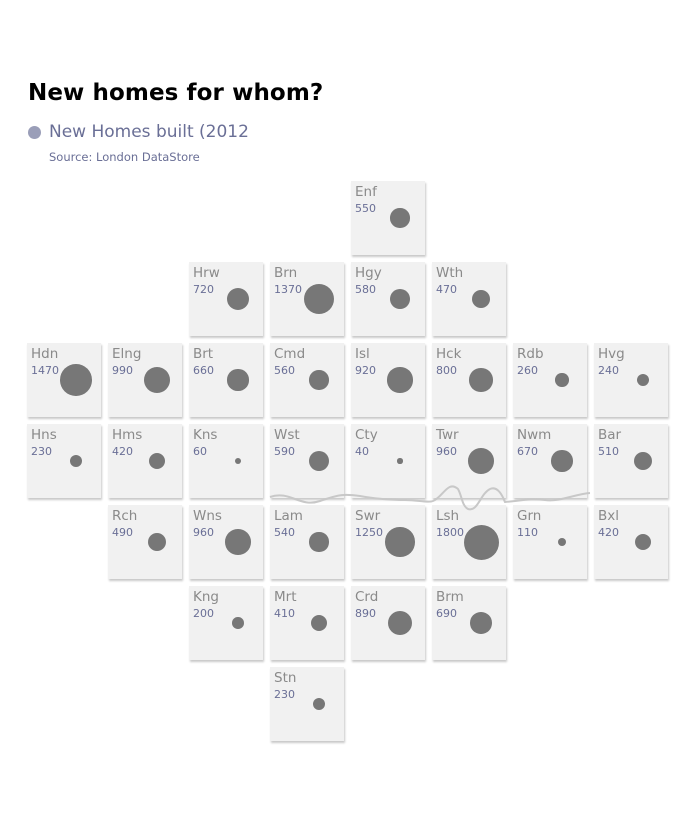 The width and height of the screenshot is (700, 840). I want to click on borough-tile-hck: Hck 800, so click(469, 380).